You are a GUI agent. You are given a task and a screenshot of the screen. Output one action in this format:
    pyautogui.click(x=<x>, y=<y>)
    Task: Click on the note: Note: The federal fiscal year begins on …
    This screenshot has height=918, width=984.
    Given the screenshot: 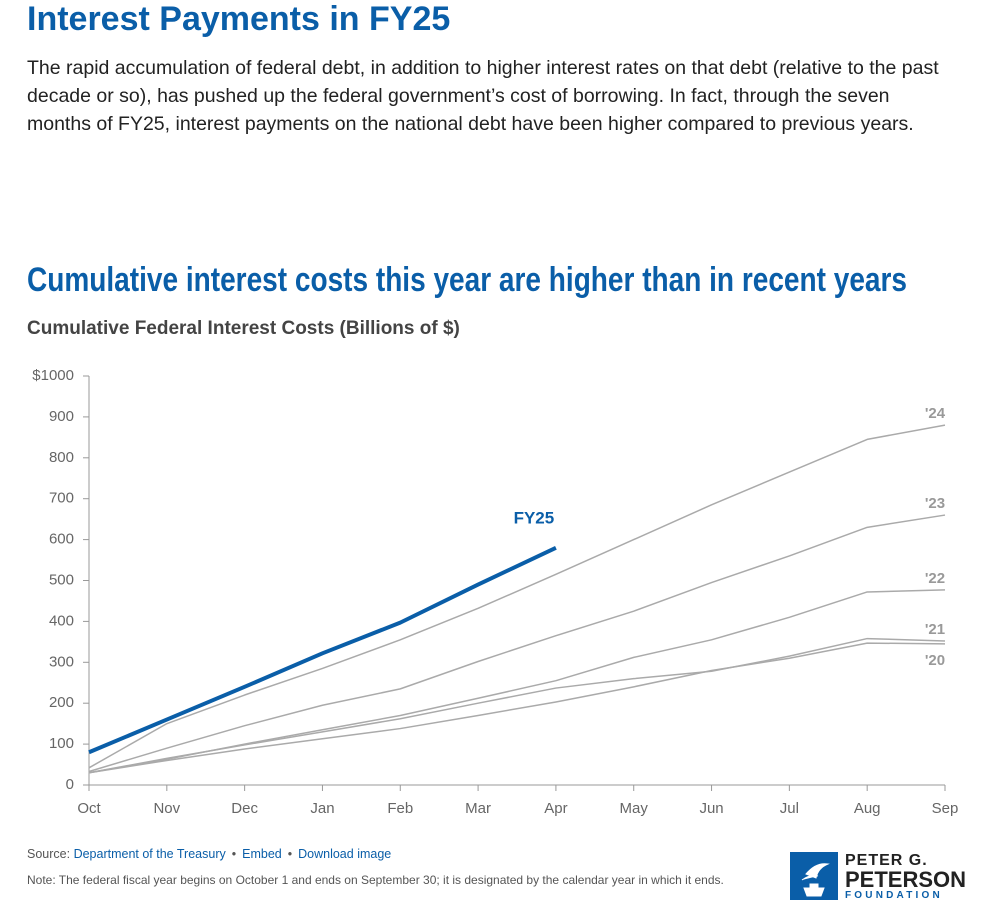 What is the action you would take?
    pyautogui.click(x=375, y=880)
    